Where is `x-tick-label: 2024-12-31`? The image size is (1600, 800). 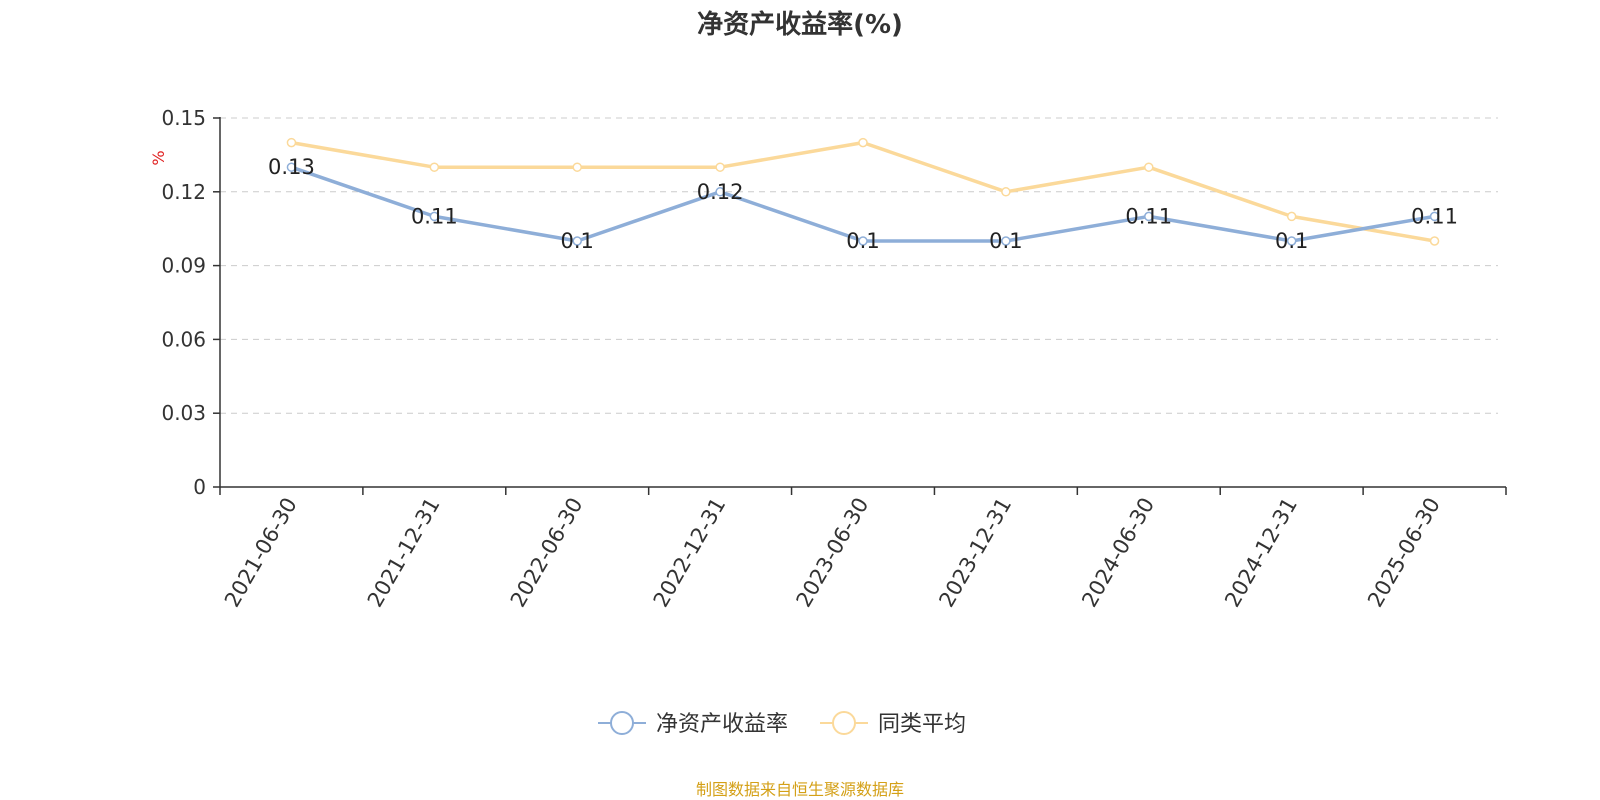
x-tick-label: 2024-12-31 is located at coordinates (1261, 553).